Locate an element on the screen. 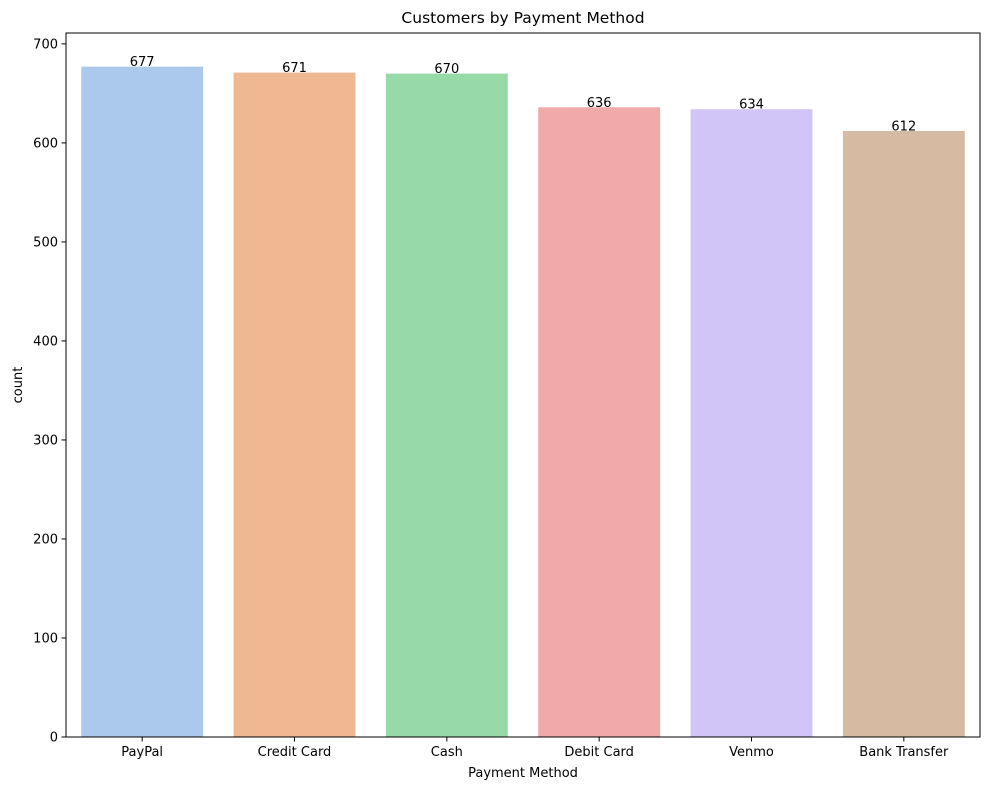  y-tick-label-6: 600 is located at coordinates (45, 143).